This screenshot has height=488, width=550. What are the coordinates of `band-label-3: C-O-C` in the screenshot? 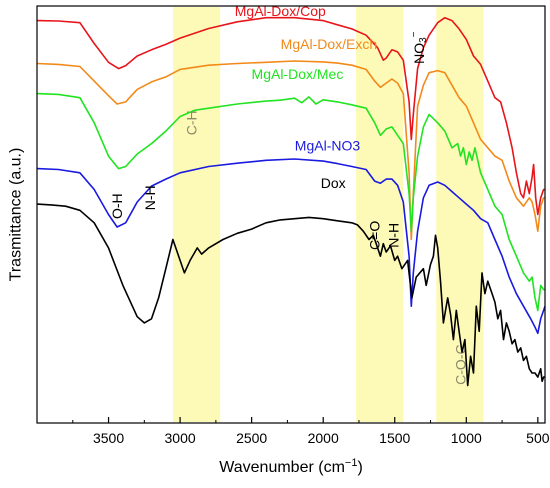 It's located at (461, 364).